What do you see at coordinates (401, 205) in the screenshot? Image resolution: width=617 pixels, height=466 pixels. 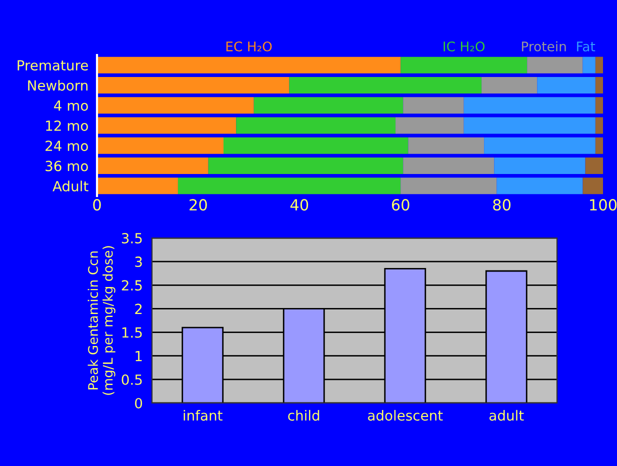 I see `x-tick-label: 60` at bounding box center [401, 205].